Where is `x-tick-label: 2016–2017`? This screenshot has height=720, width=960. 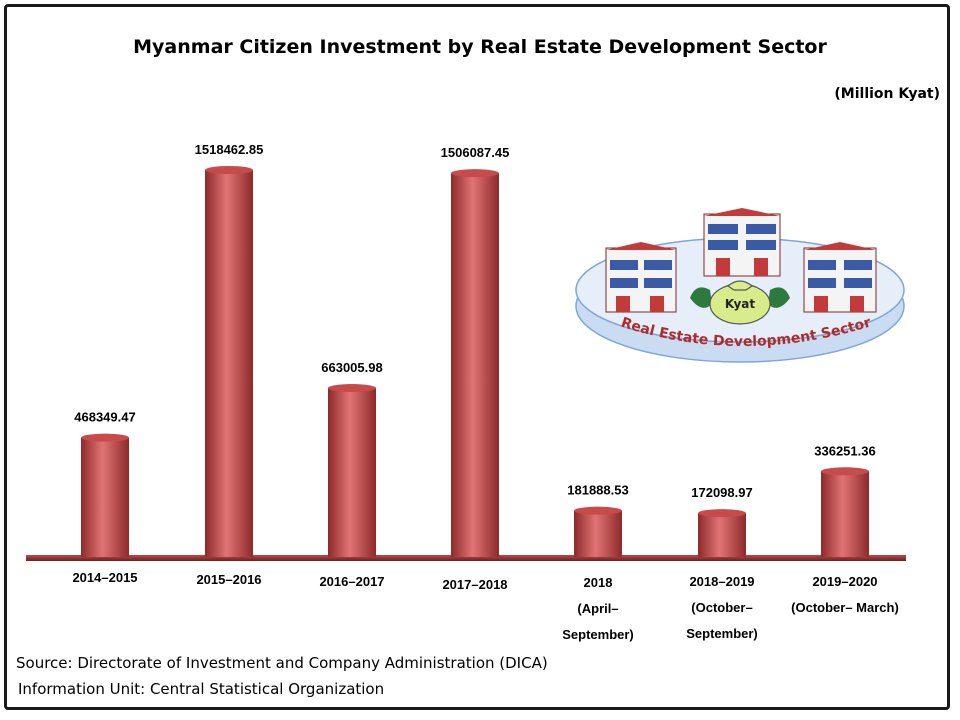 x-tick-label: 2016–2017 is located at coordinates (351, 581).